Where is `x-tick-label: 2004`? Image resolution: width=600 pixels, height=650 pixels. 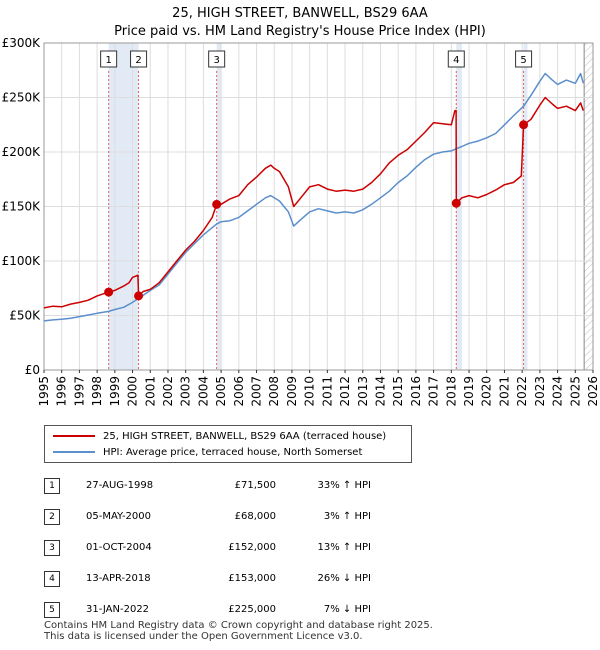 x-tick-label: 2004 is located at coordinates (203, 391).